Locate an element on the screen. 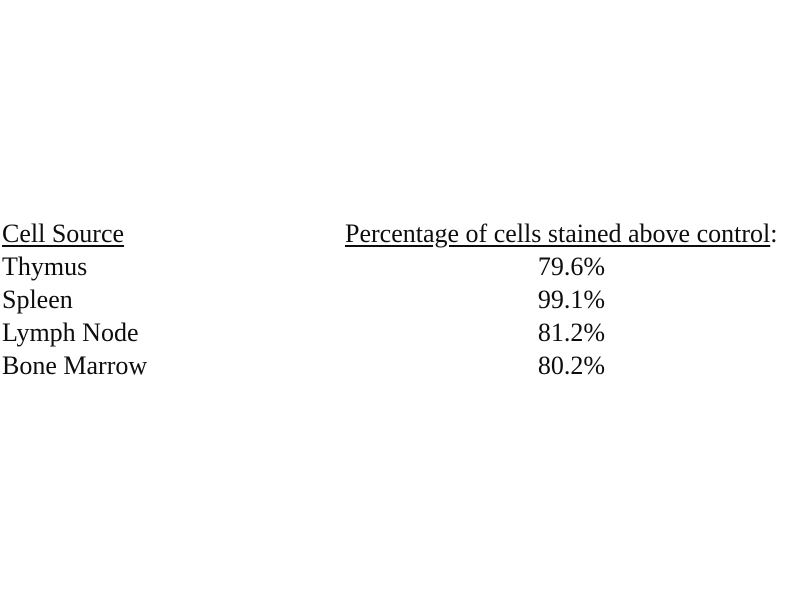 The width and height of the screenshot is (800, 600). cell-source-value: Lymph Node is located at coordinates (70, 332).